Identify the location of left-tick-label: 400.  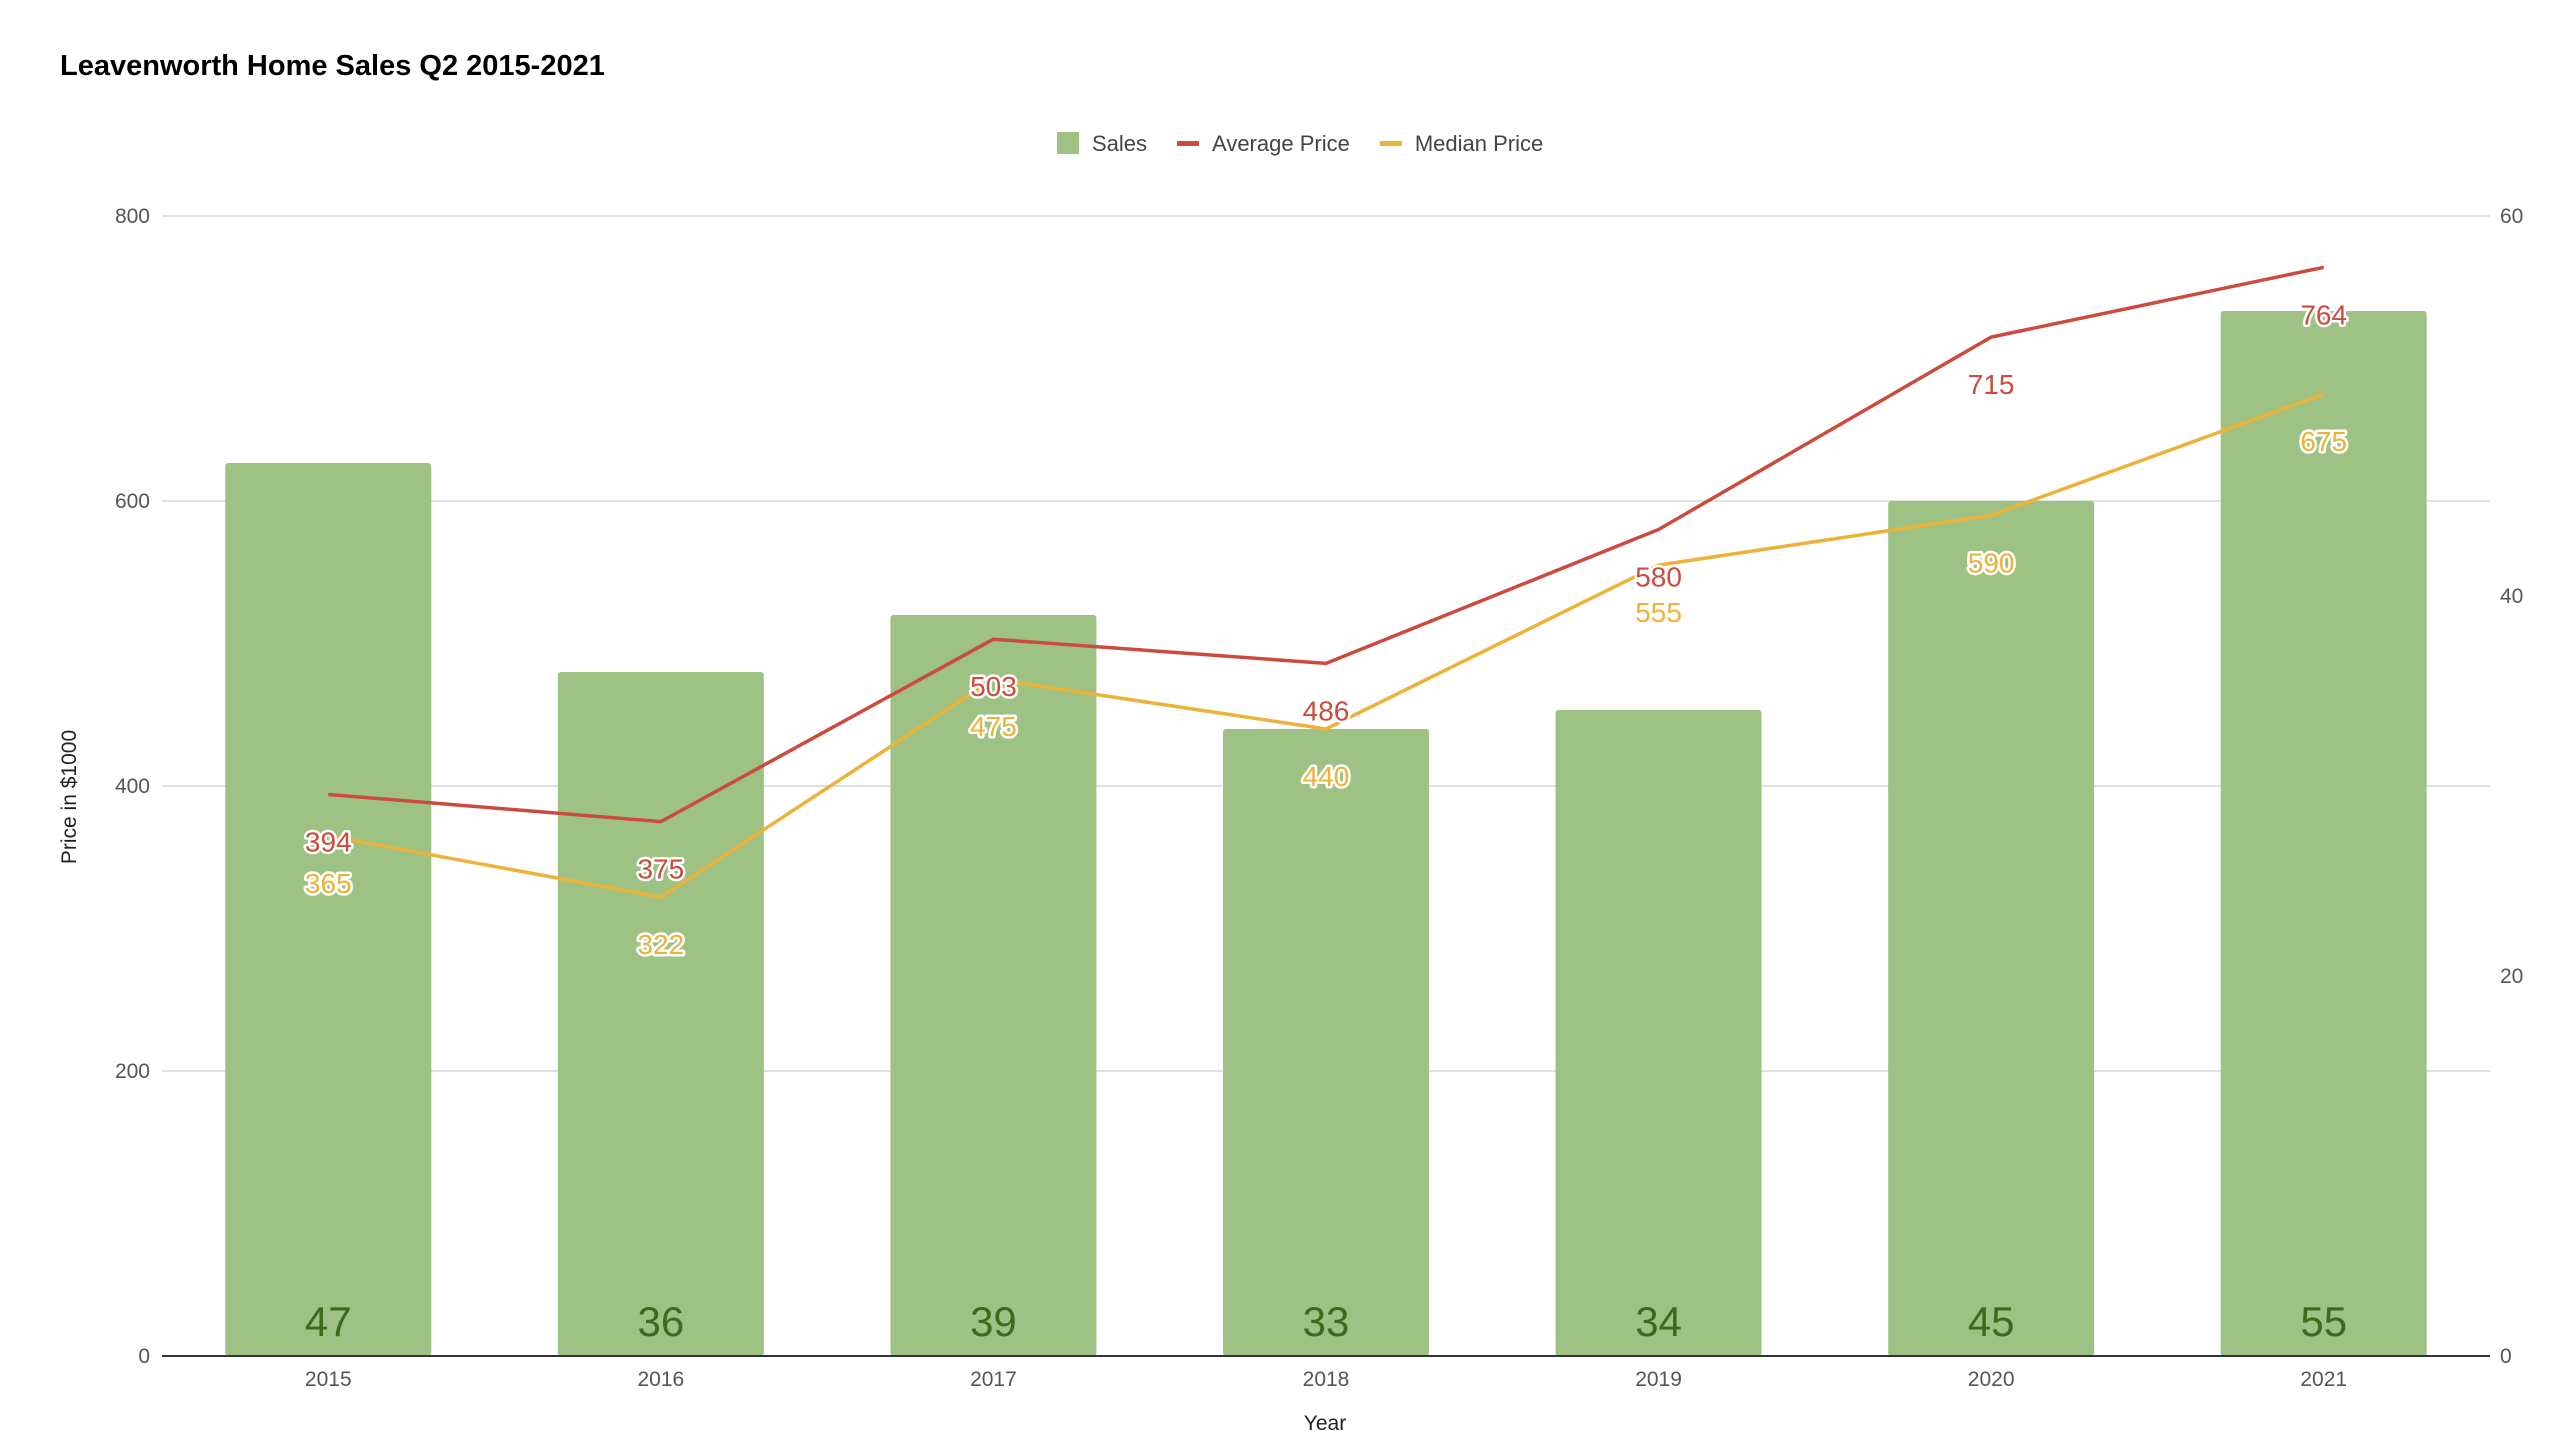
(132, 786).